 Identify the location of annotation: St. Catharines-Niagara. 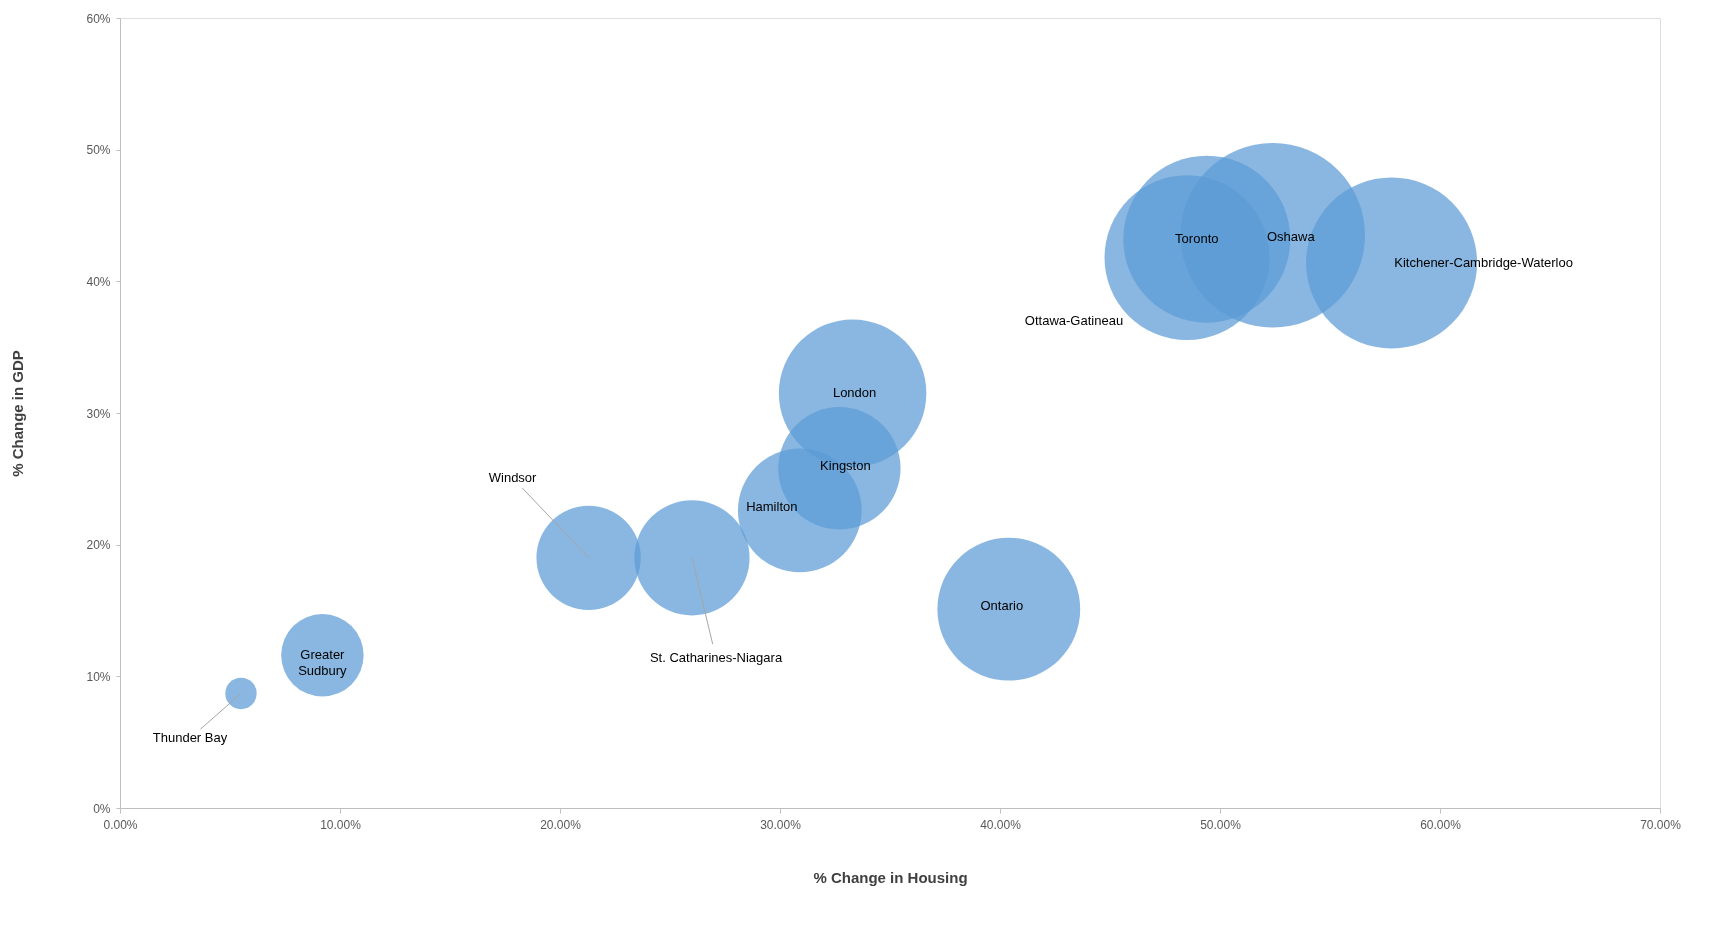
(716, 657).